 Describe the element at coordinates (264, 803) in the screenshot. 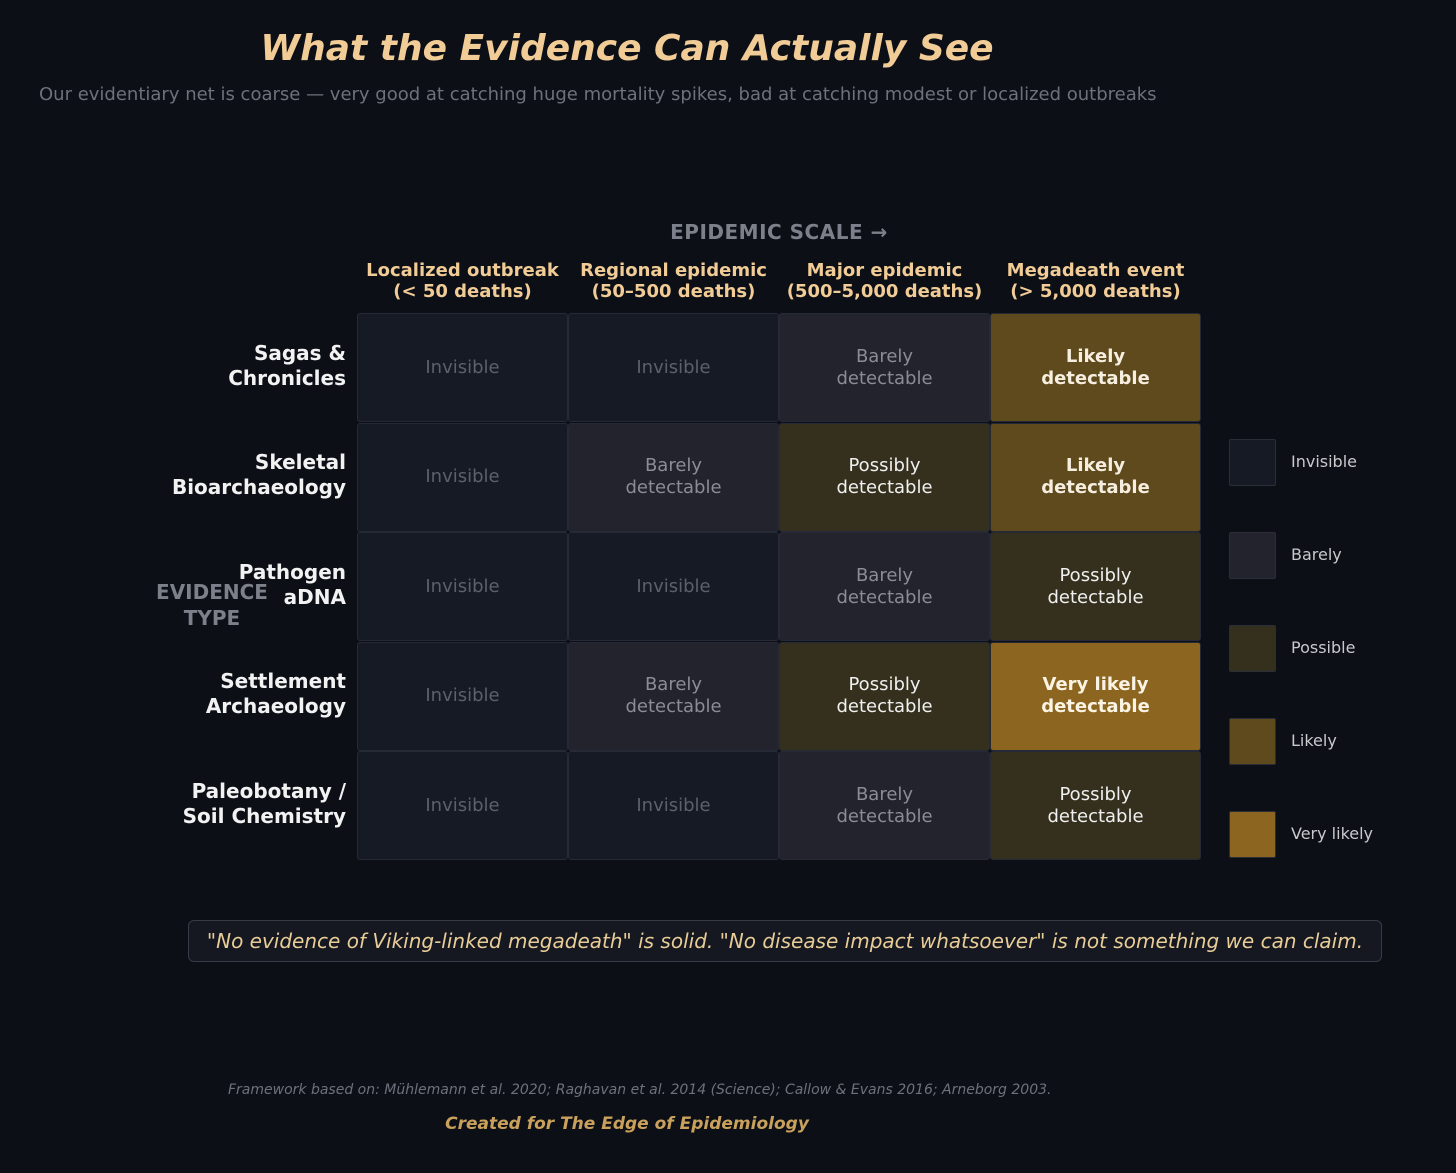

I see `row-label: Paleobotany / Soil Chemistry` at that location.